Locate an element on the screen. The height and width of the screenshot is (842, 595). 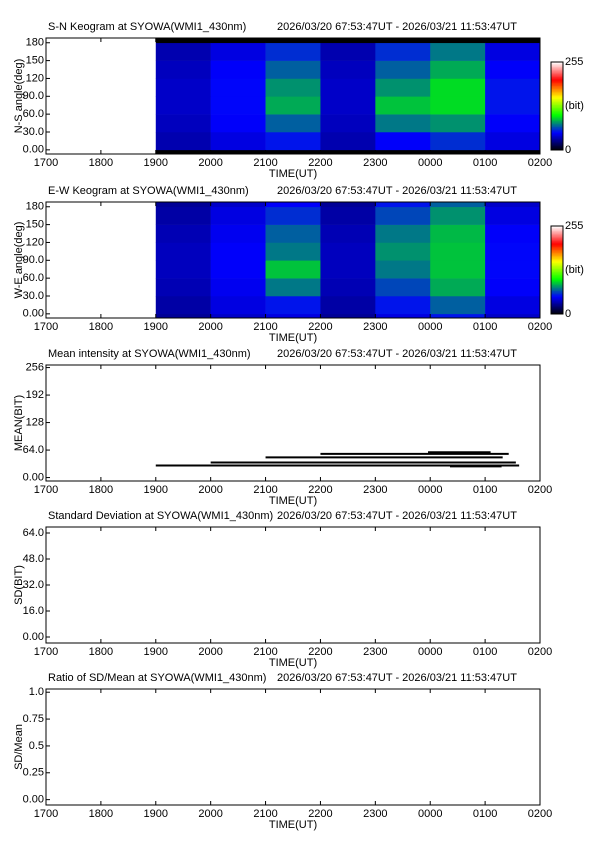
colorbar-tick-label: 255 is located at coordinates (574, 62).